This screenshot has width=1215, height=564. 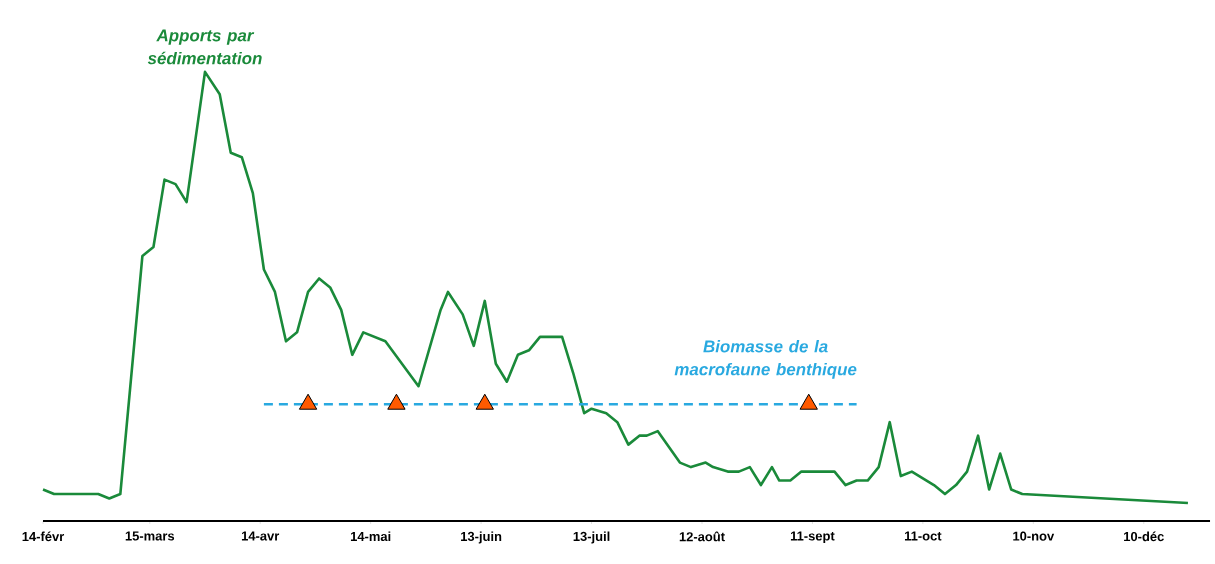 I want to click on x-tick-label: 14-févr, so click(x=43, y=536).